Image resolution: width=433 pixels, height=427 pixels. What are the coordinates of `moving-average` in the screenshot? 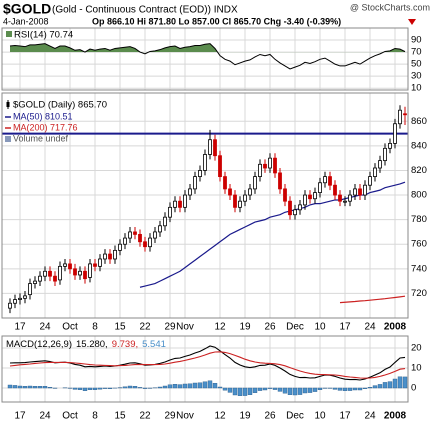 It's located at (372, 299).